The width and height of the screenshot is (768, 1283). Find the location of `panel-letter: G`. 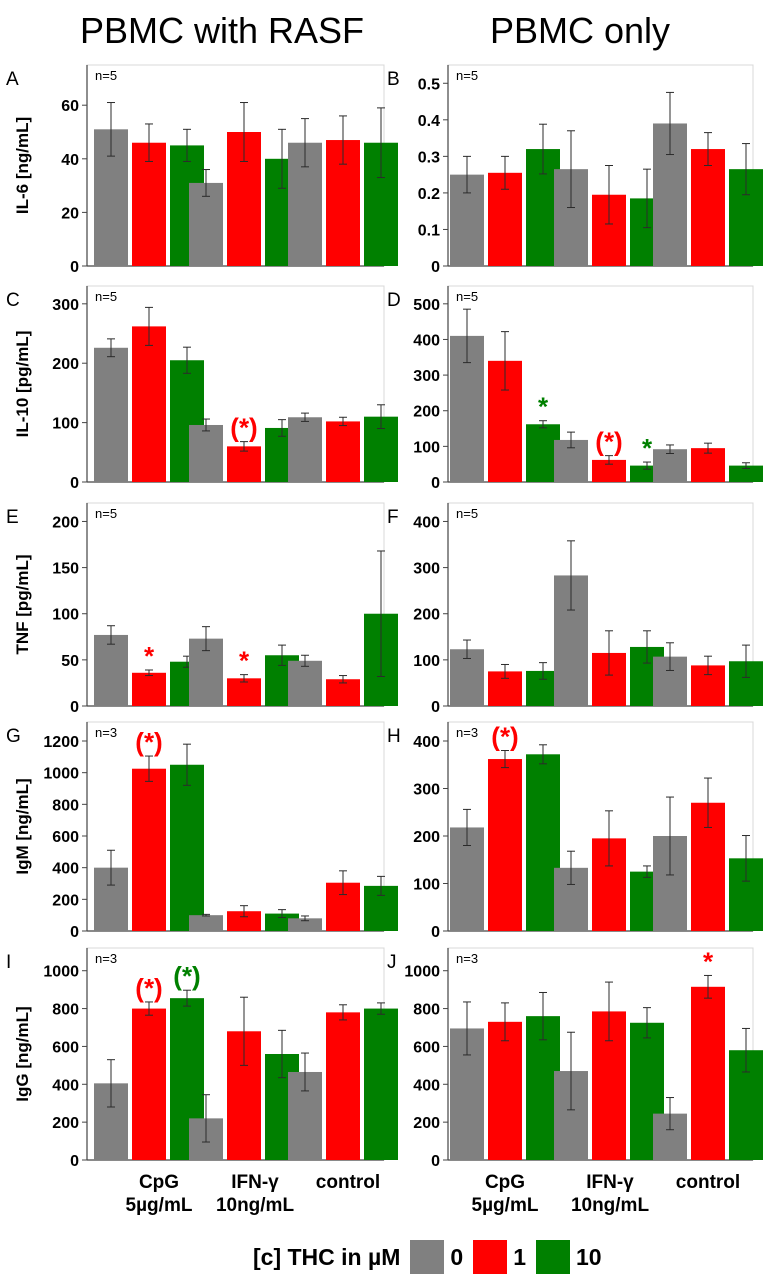

panel-letter: G is located at coordinates (13, 736).